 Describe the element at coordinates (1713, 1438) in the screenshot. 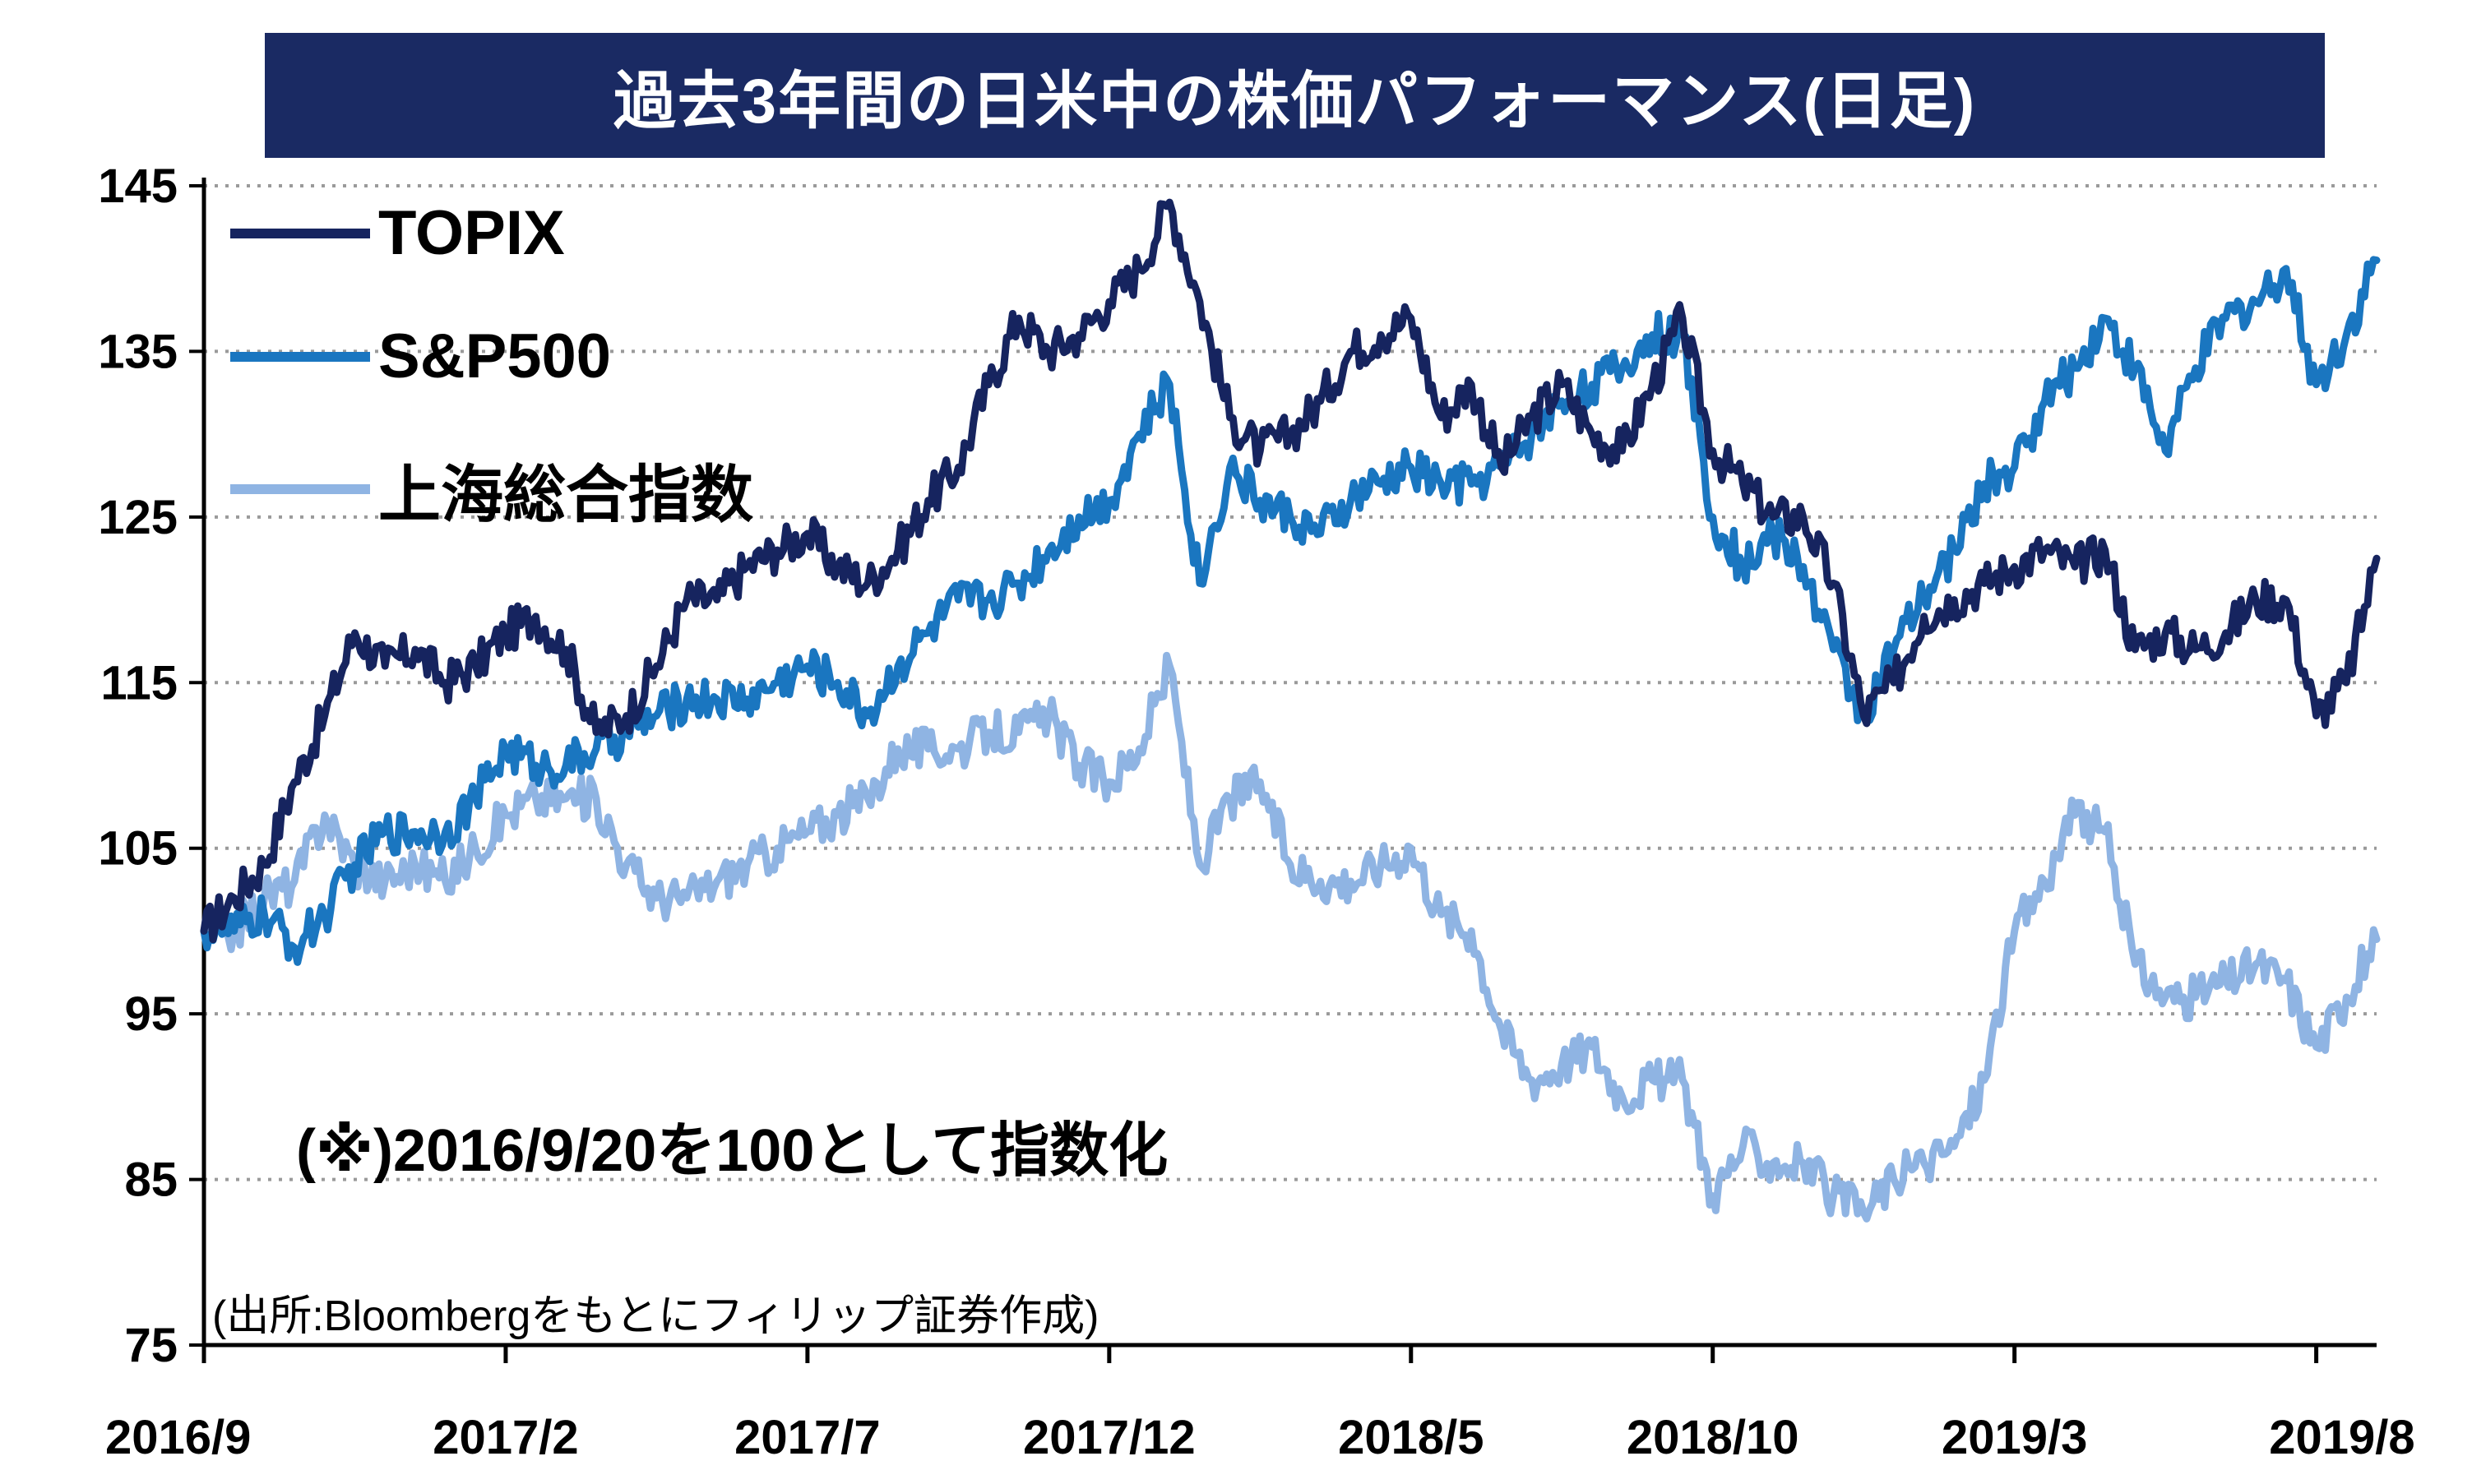

I see `x-tick-label: 2018/10` at that location.